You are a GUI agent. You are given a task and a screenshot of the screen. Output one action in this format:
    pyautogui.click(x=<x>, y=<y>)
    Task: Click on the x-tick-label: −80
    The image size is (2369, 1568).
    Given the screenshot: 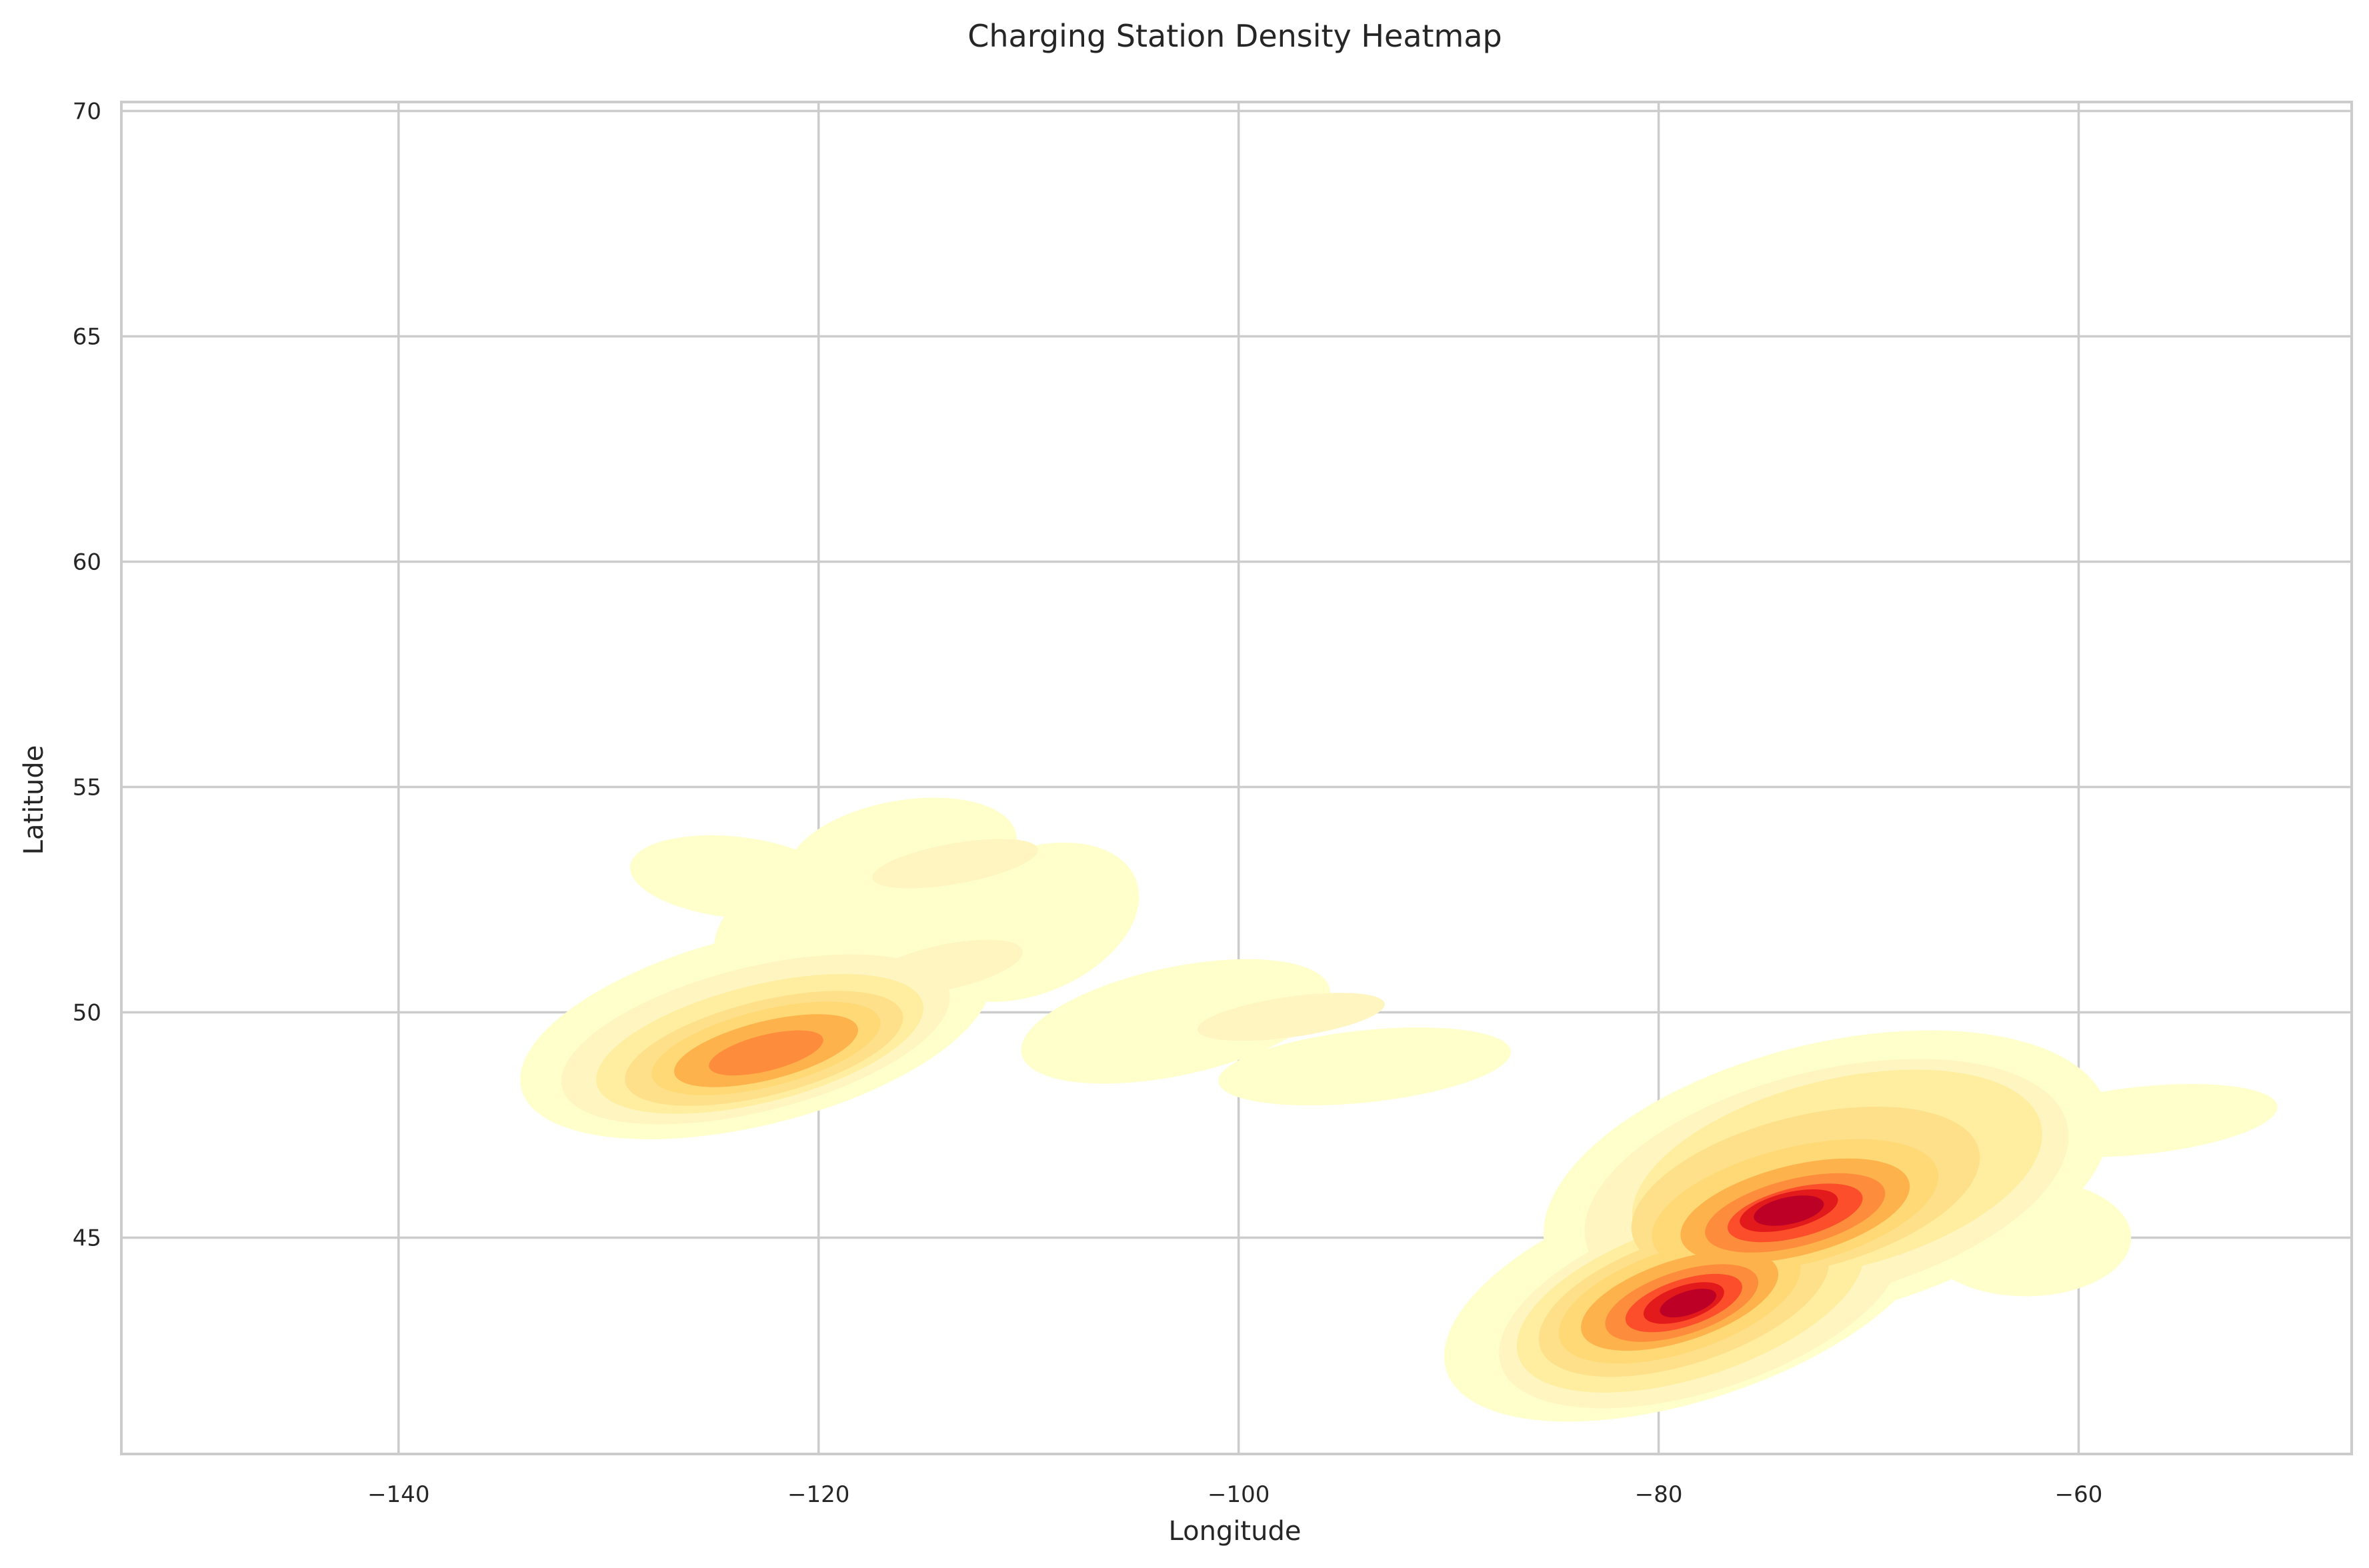 What is the action you would take?
    pyautogui.click(x=1659, y=1494)
    